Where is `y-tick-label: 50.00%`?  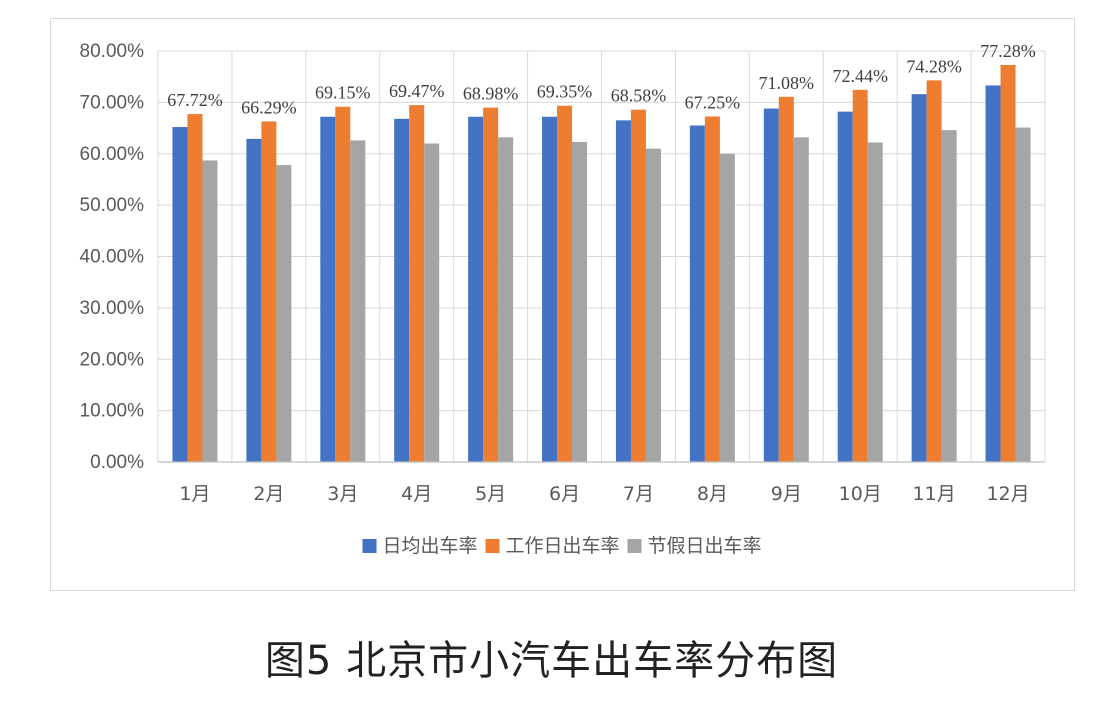
y-tick-label: 50.00% is located at coordinates (112, 205).